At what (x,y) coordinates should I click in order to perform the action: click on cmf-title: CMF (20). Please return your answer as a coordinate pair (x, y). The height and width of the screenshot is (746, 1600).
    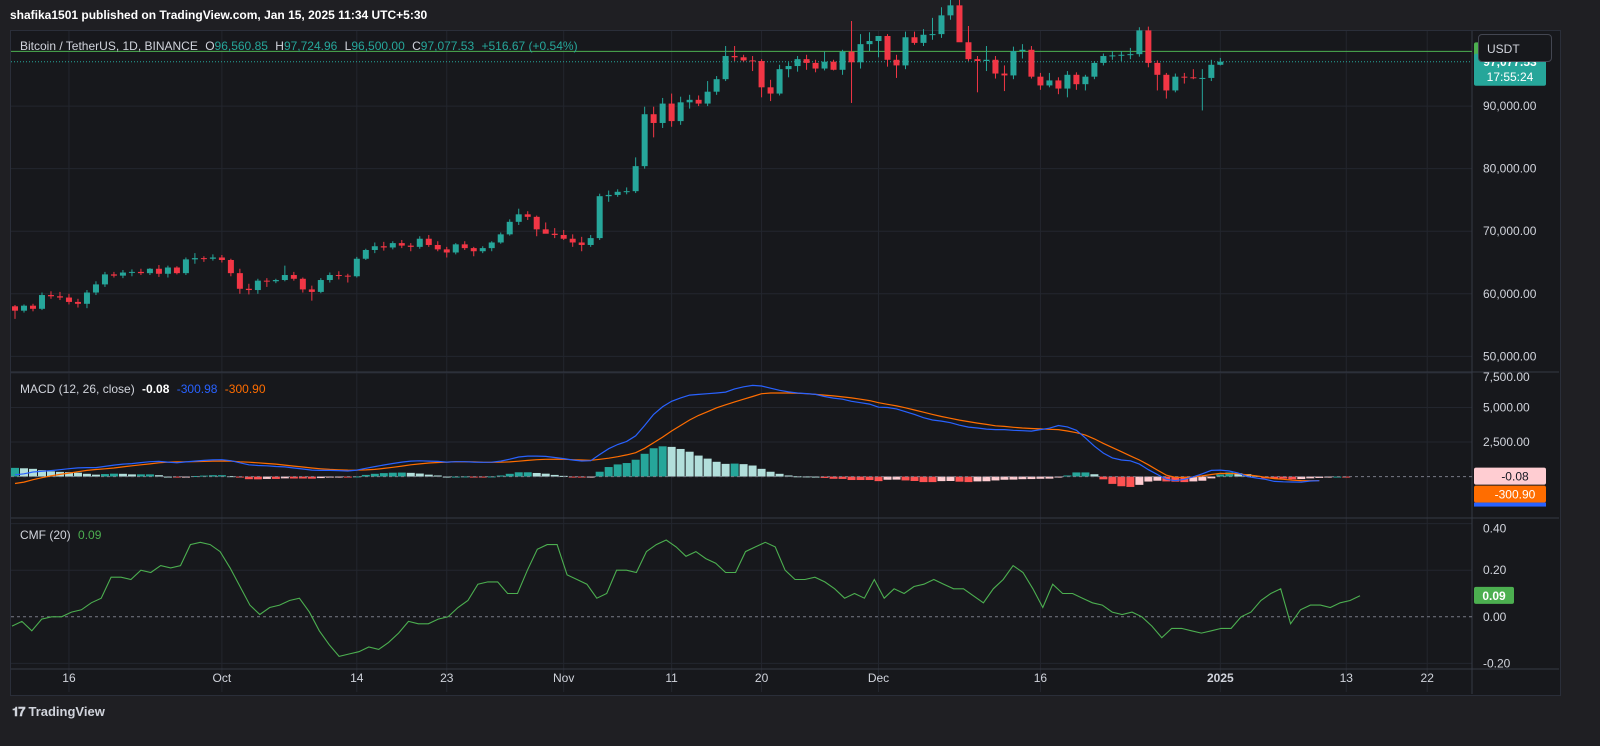
    Looking at the image, I should click on (45, 535).